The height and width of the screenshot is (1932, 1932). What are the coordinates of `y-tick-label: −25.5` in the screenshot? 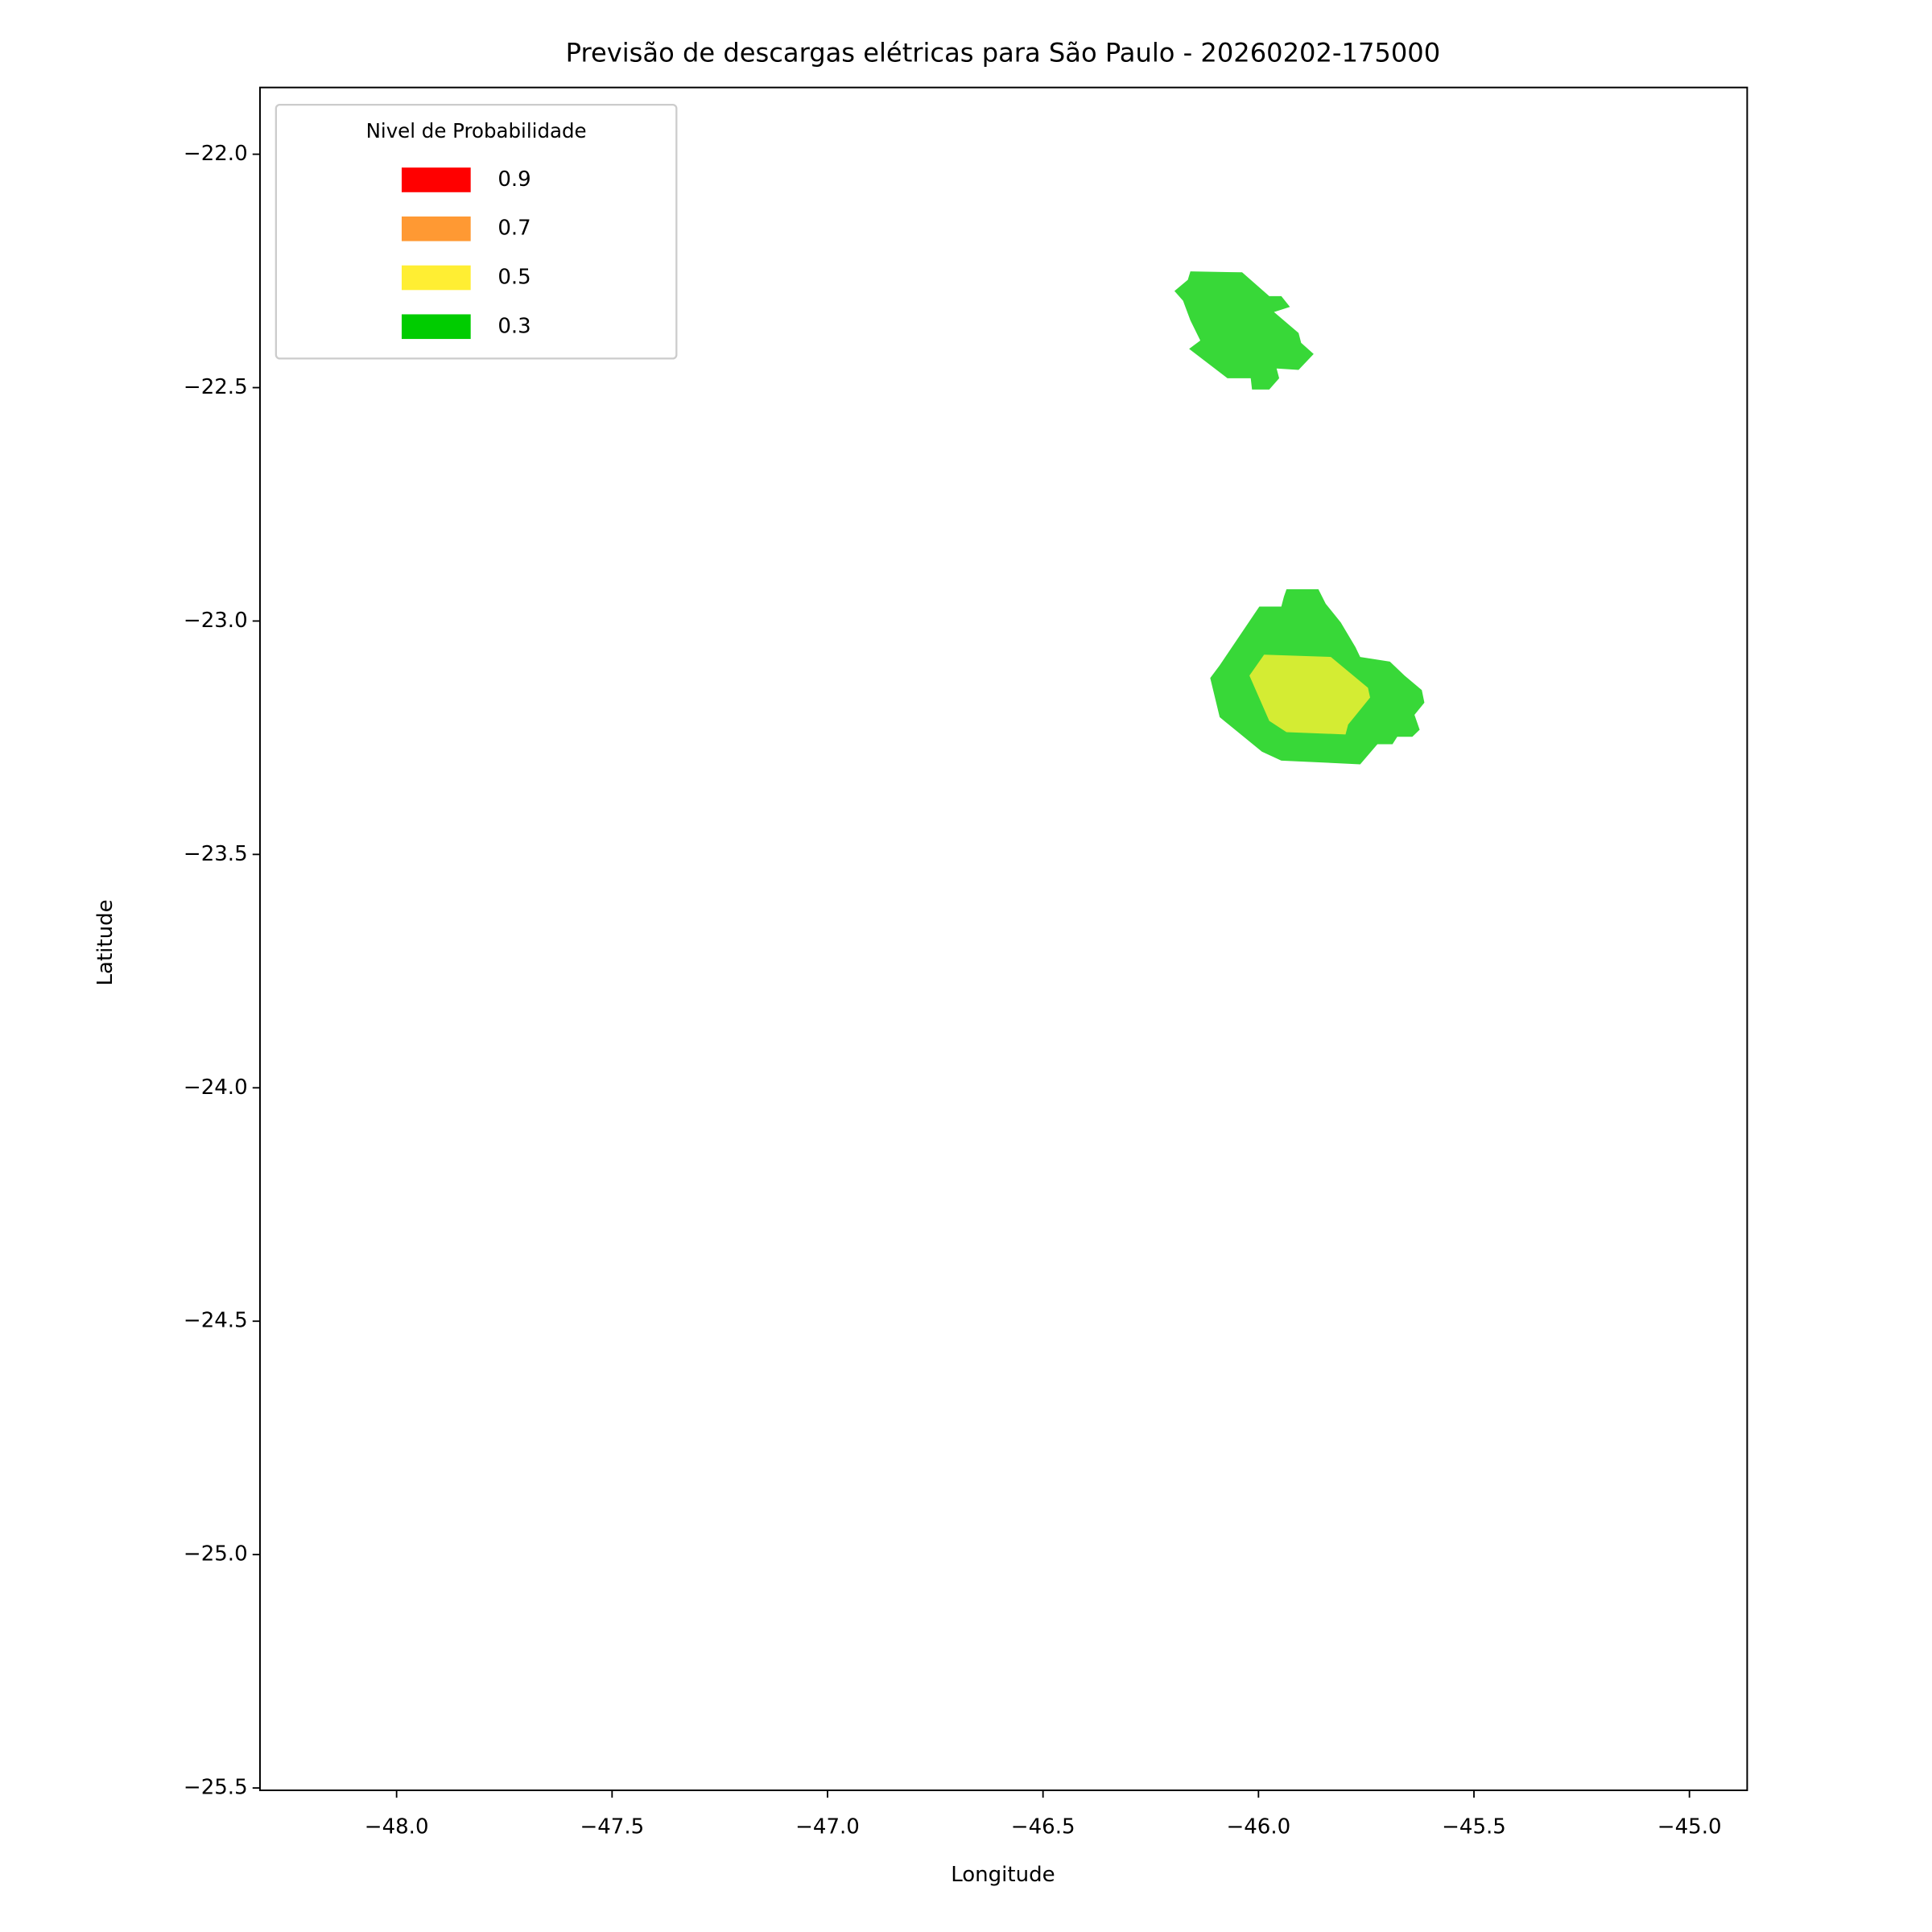 It's located at (216, 1788).